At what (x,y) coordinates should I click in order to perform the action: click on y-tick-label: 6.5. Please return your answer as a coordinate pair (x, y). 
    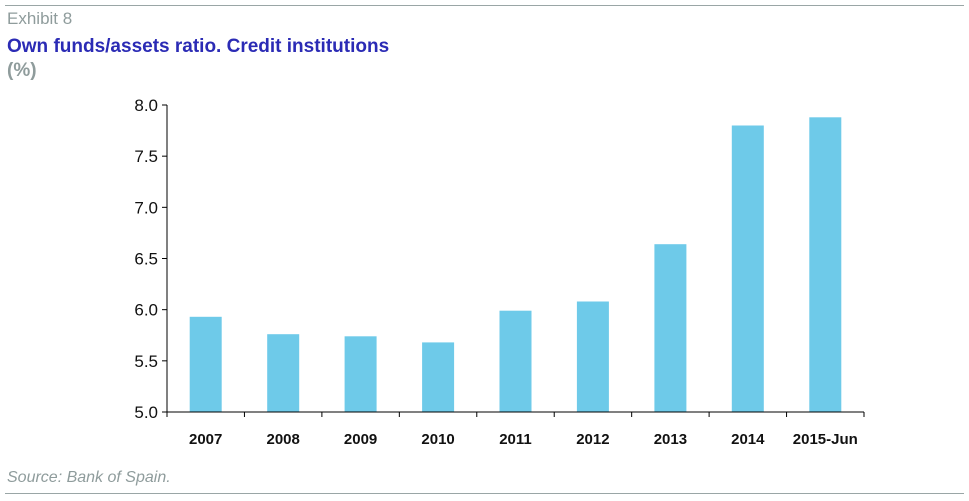
    Looking at the image, I should click on (146, 259).